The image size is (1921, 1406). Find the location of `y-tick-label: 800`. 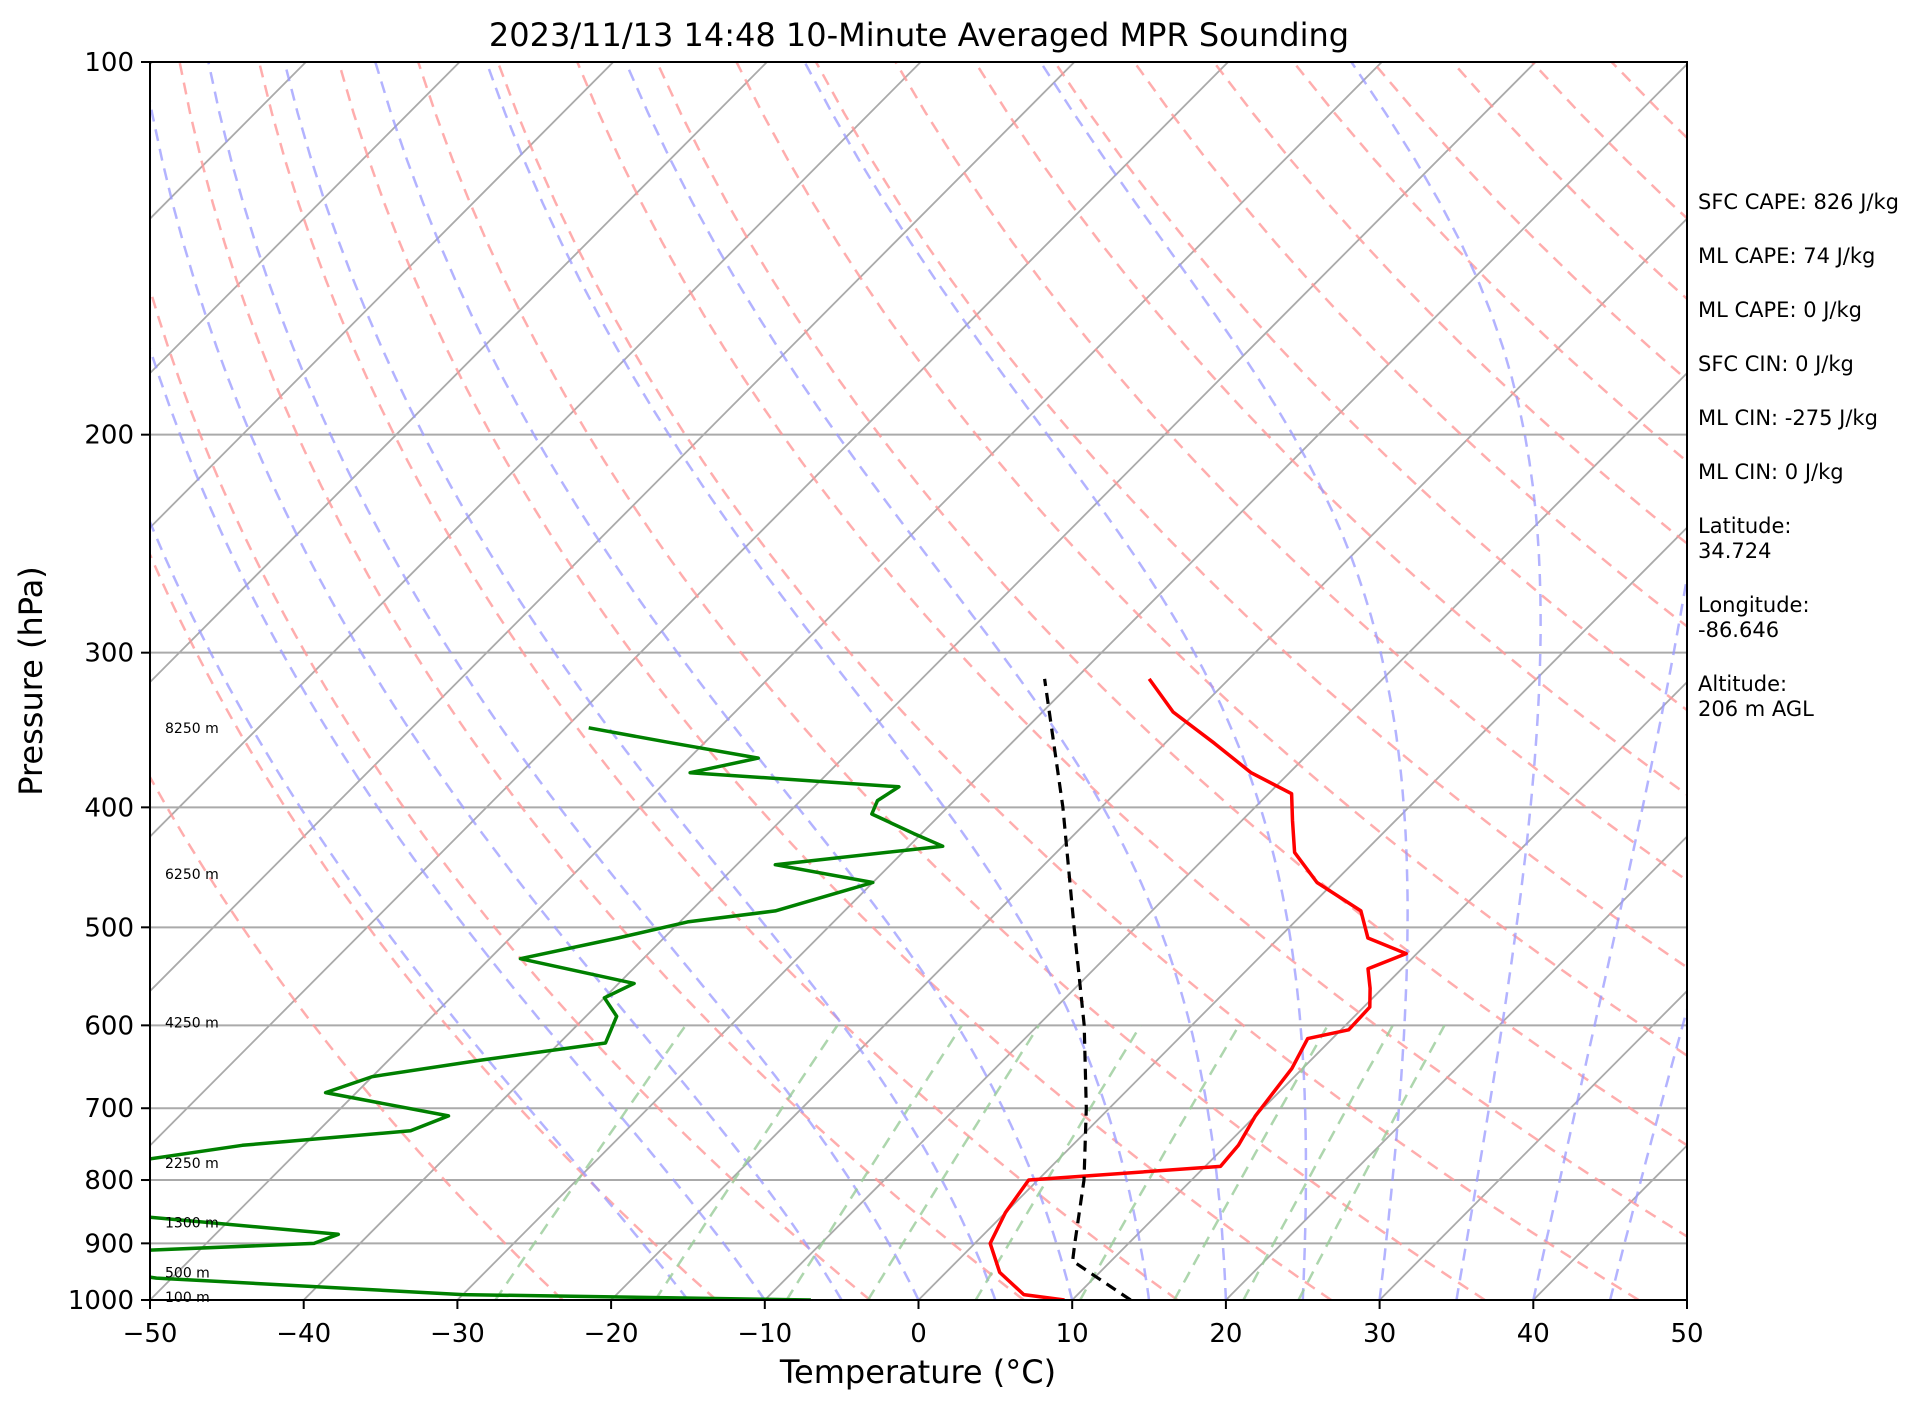

y-tick-label: 800 is located at coordinates (109, 1181).